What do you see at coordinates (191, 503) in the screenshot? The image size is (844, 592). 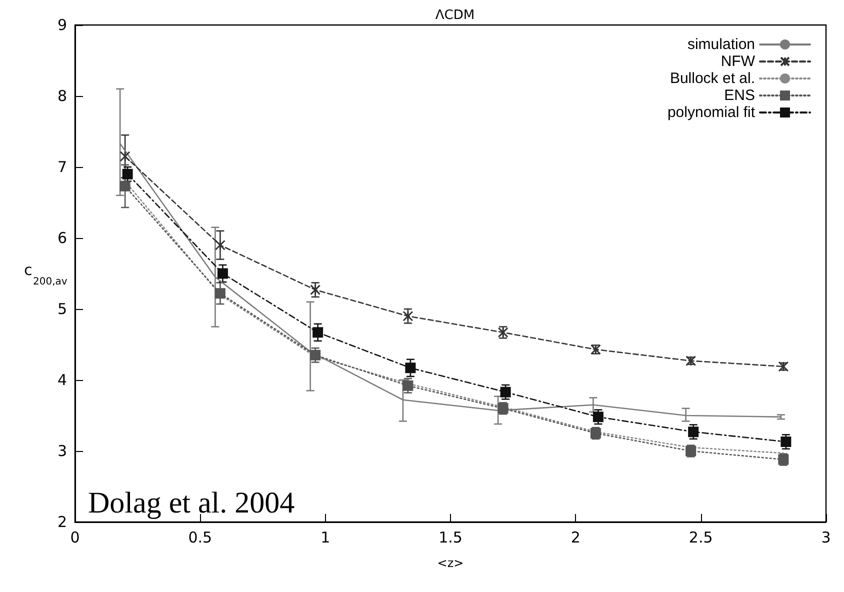 I see `annotation: Dolag et al. 2004` at bounding box center [191, 503].